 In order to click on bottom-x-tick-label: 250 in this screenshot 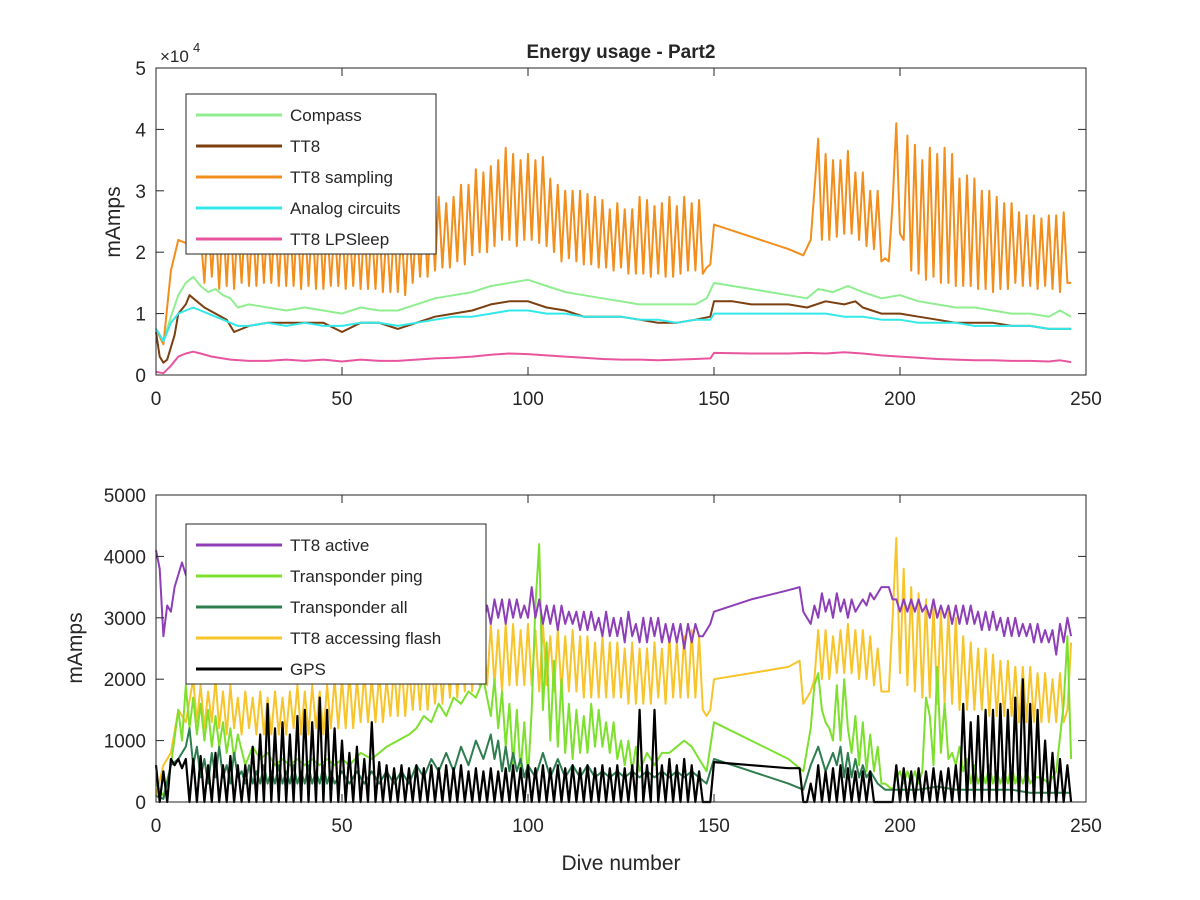, I will do `click(1086, 826)`.